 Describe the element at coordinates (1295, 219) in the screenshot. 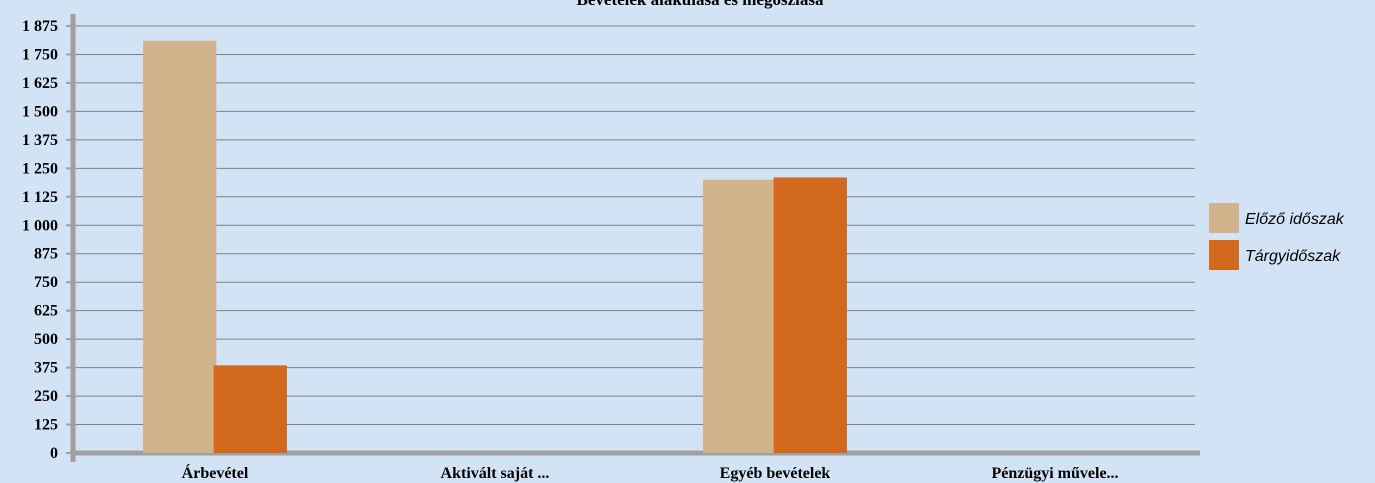

I see `legend-label: Előző időszak` at that location.